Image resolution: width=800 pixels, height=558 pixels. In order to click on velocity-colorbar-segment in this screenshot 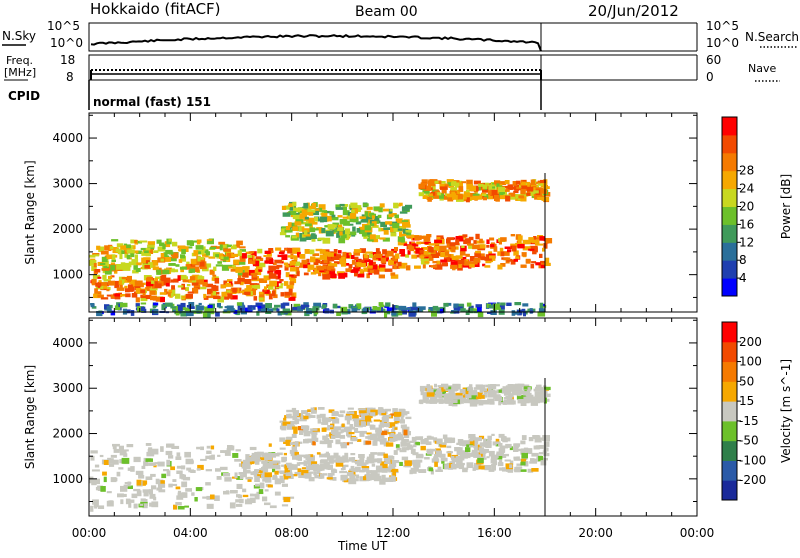, I will do `click(729, 332)`.